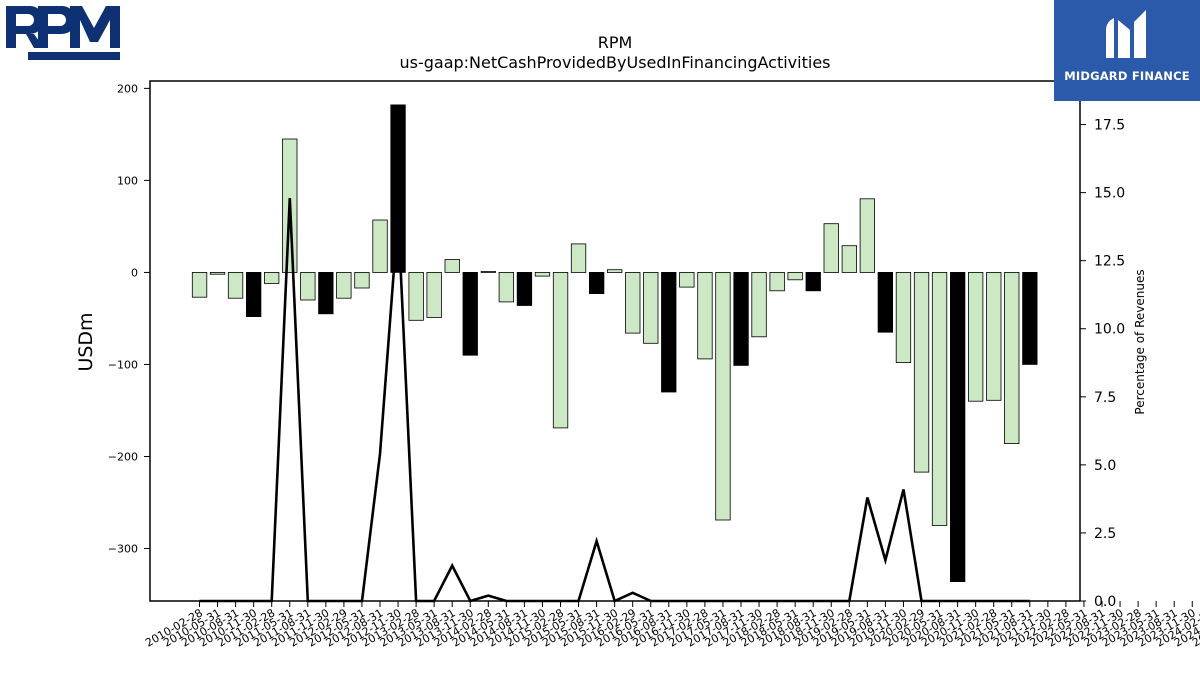 This screenshot has height=675, width=1200. Describe the element at coordinates (1109, 194) in the screenshot. I see `y2-tick-label: 15.0` at that location.